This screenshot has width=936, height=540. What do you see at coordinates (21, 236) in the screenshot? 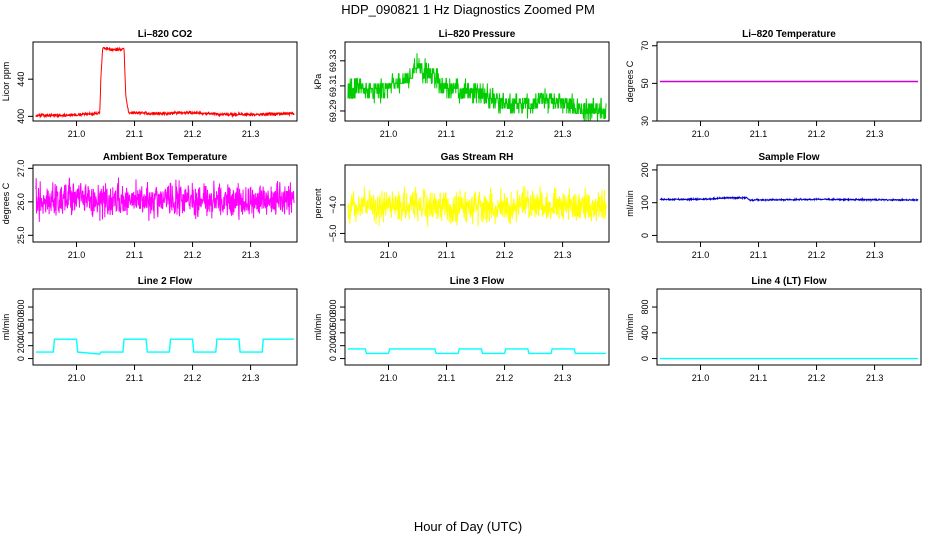
I see `y-tick-label: 25.0` at bounding box center [21, 236].